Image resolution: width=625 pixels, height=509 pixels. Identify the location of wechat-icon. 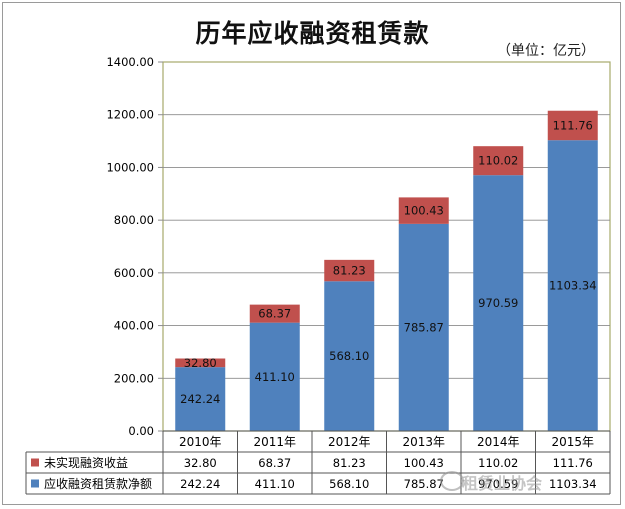
(452, 481).